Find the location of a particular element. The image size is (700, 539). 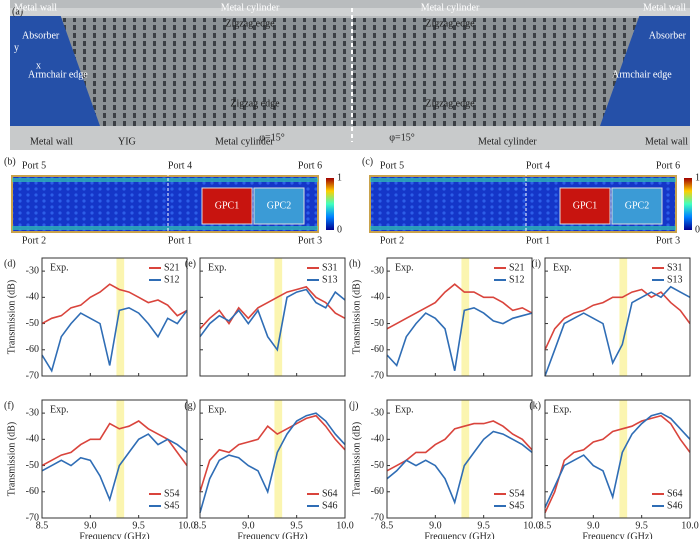

panel-label: (b) is located at coordinates (10, 161).